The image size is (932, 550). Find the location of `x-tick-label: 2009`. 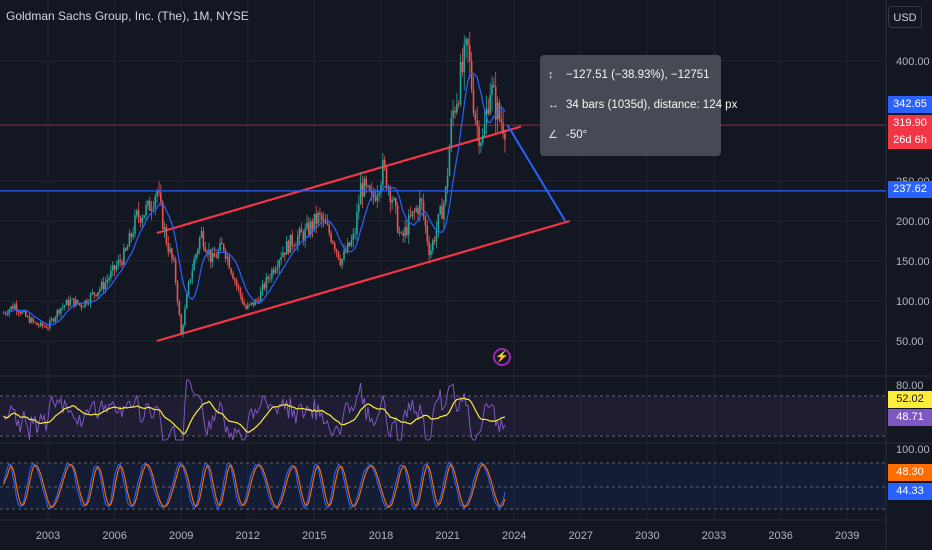

x-tick-label: 2009 is located at coordinates (181, 536).